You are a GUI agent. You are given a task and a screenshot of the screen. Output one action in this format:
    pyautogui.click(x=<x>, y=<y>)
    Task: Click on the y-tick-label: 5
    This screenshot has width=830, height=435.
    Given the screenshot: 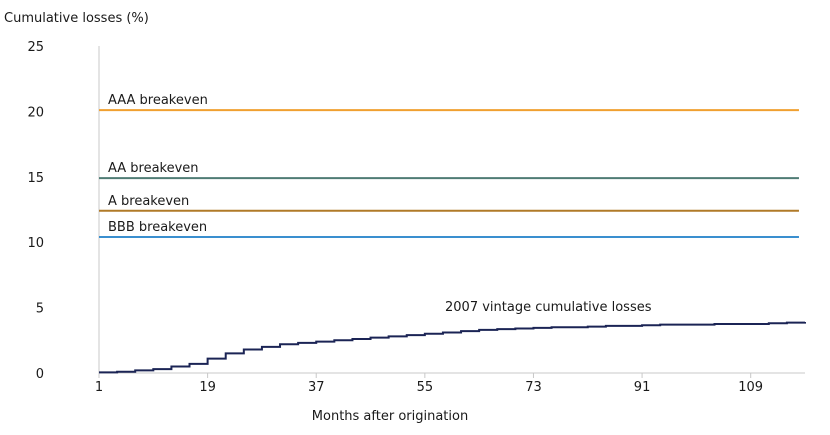 What is the action you would take?
    pyautogui.click(x=40, y=309)
    